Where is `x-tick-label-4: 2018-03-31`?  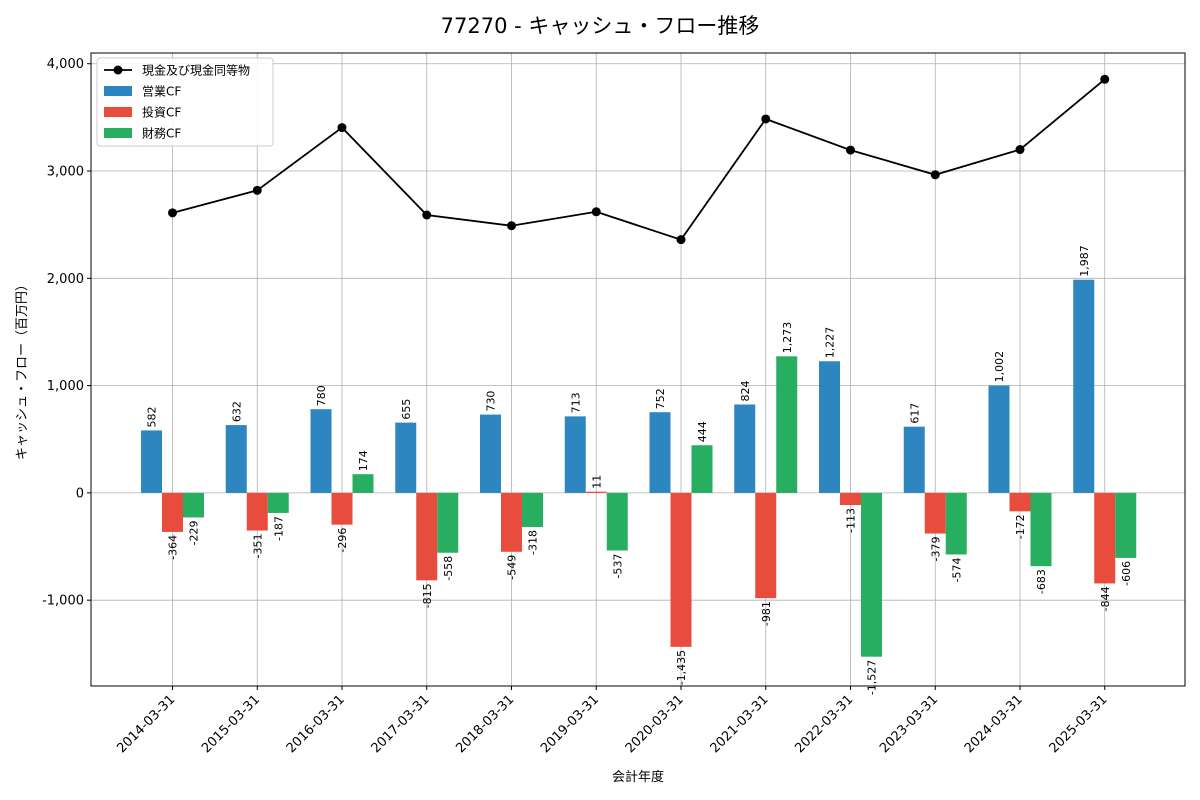 x-tick-label-4: 2018-03-31 is located at coordinates (485, 724).